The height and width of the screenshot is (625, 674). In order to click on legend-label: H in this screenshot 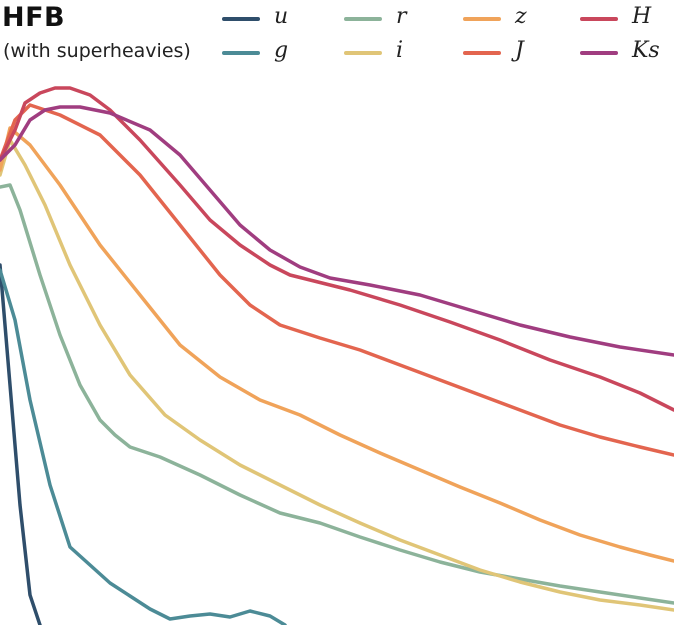, I will do `click(642, 16)`.